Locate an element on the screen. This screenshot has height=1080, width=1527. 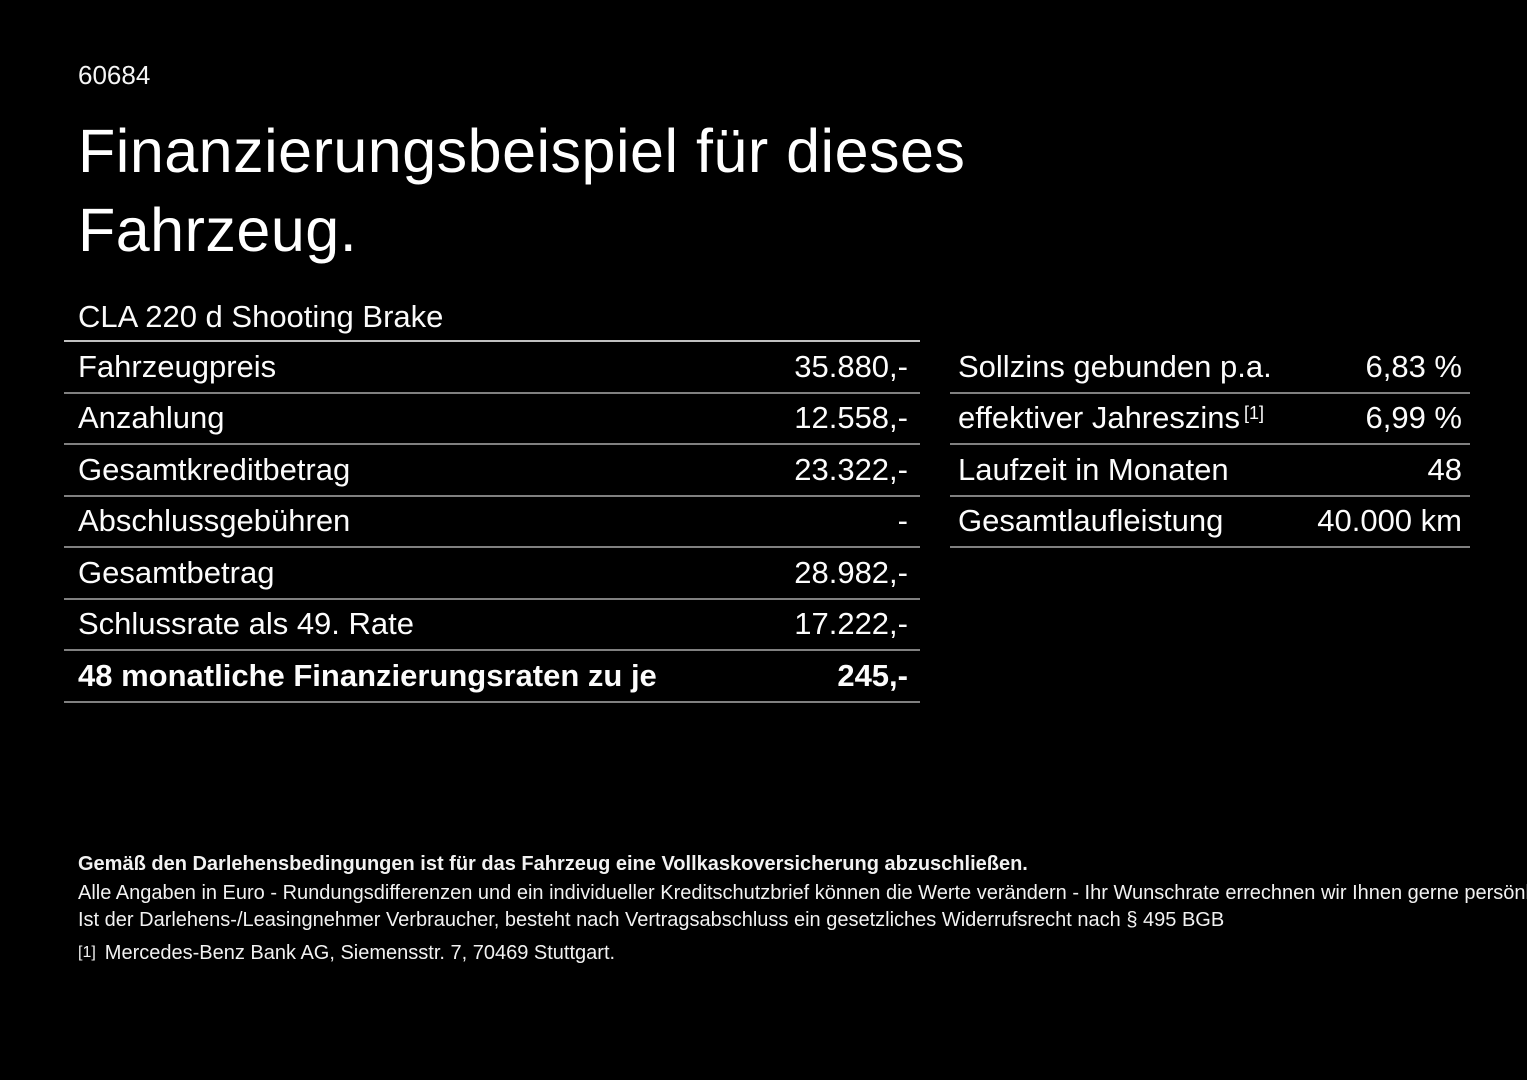
row-label: Gesamtlaufleistung is located at coordinates (1091, 521).